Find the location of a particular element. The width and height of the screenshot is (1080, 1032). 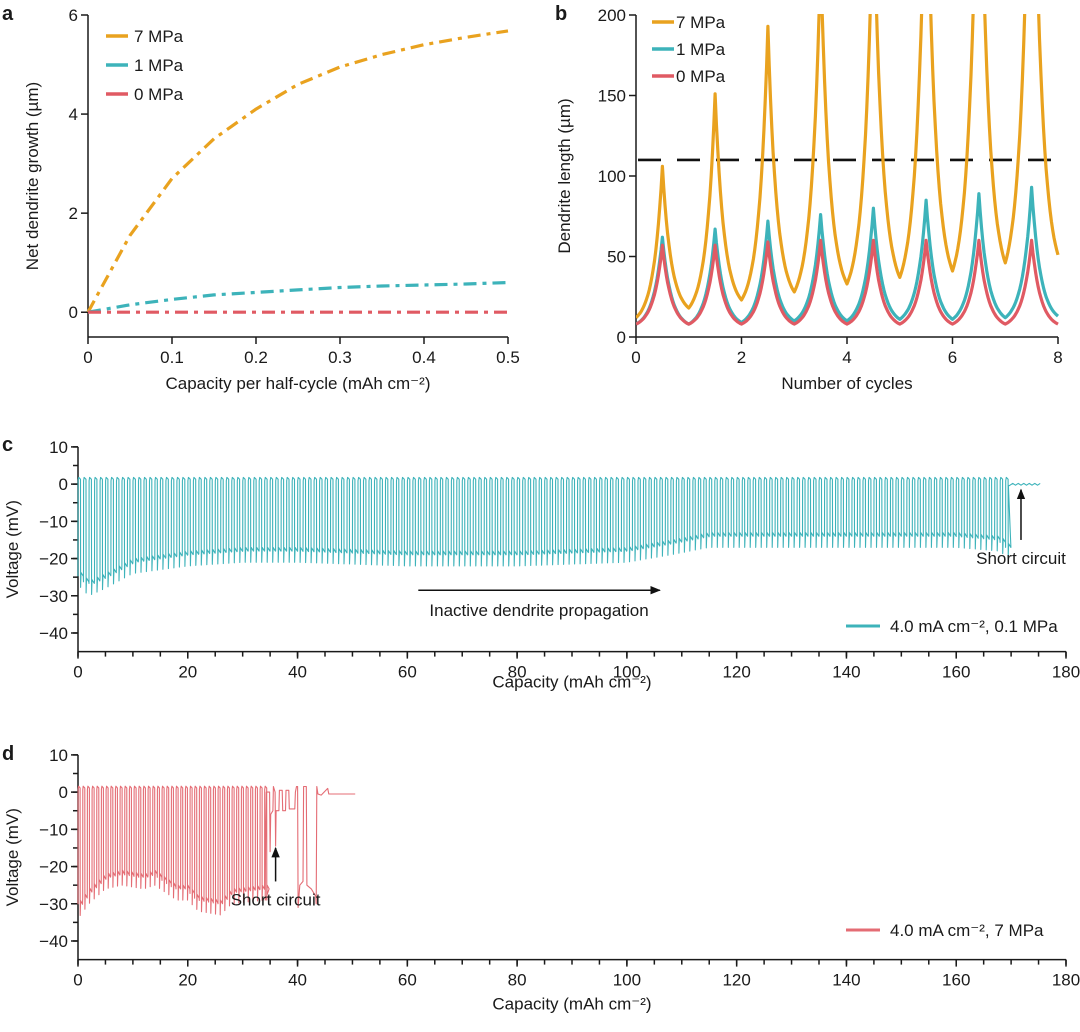

y-axis-label: Dendrite length (µm) is located at coordinates (564, 175).